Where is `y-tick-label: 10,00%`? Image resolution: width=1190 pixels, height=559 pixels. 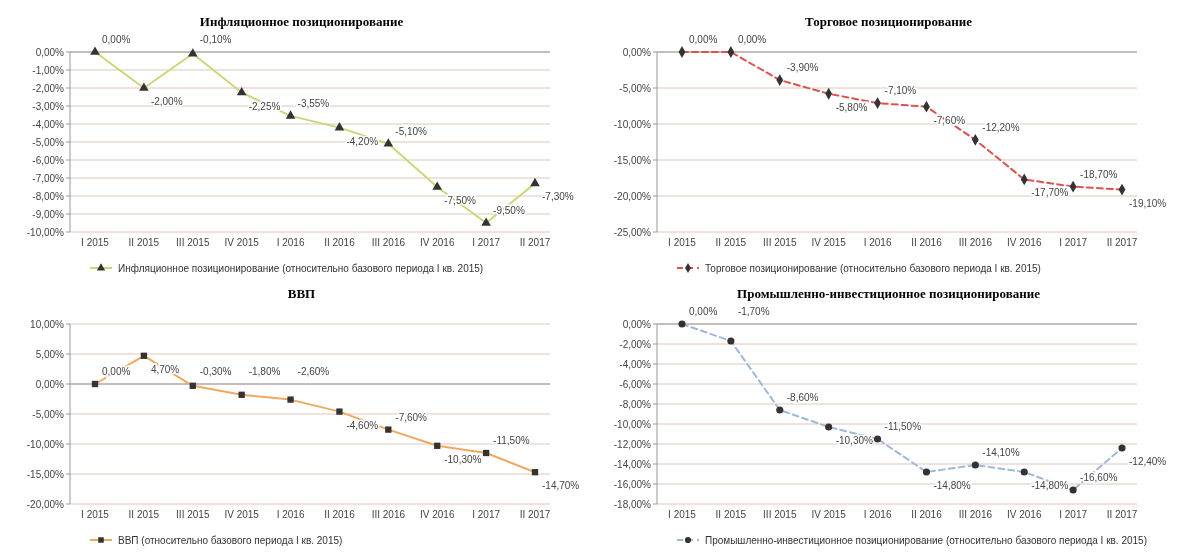
y-tick-label: 10,00% is located at coordinates (47, 324).